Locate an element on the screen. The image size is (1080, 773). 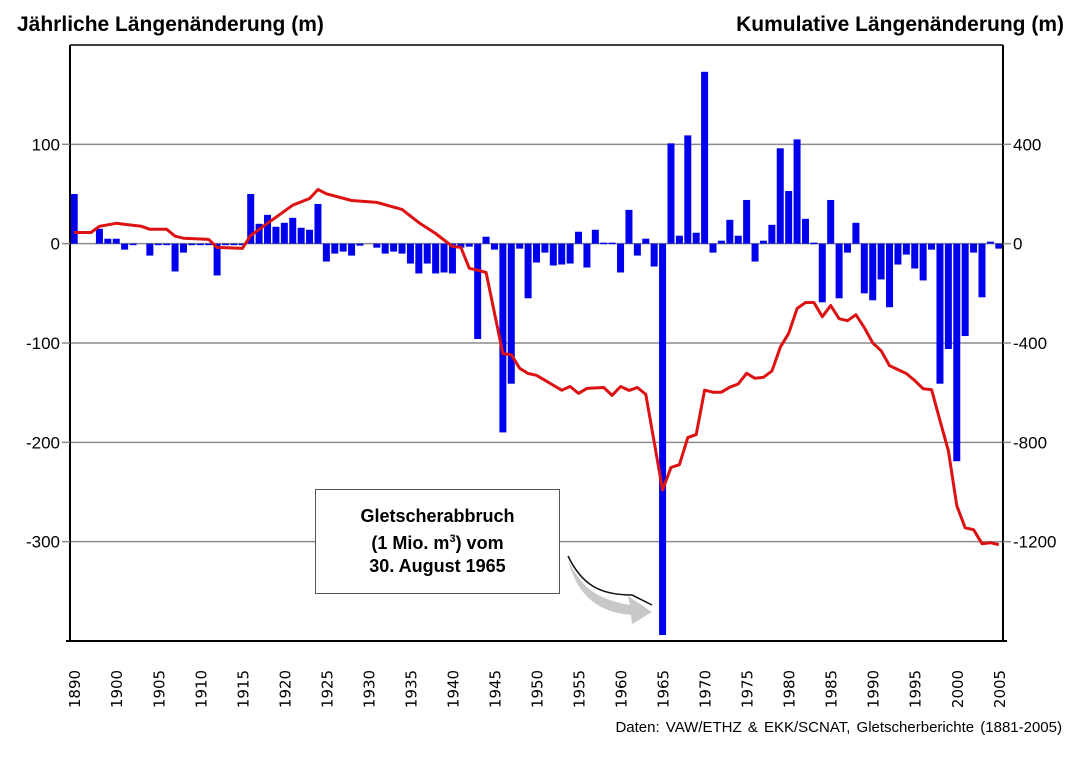
bar-1949 is located at coordinates (528, 271).